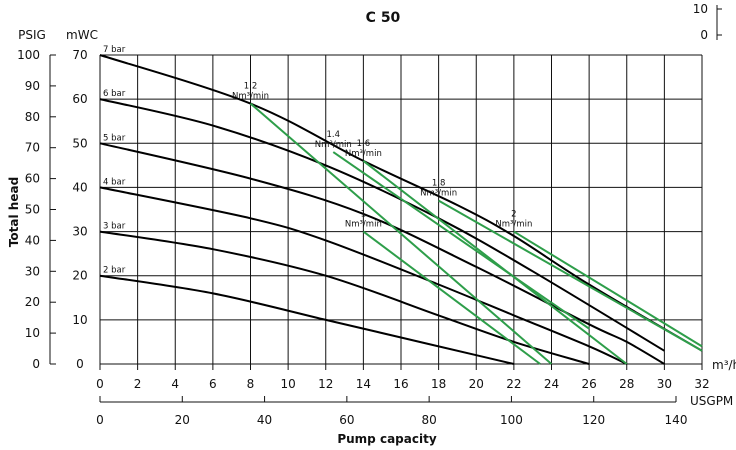 This screenshot has width=736, height=450. I want to click on y-tick-mwc: 30, so click(79, 232).